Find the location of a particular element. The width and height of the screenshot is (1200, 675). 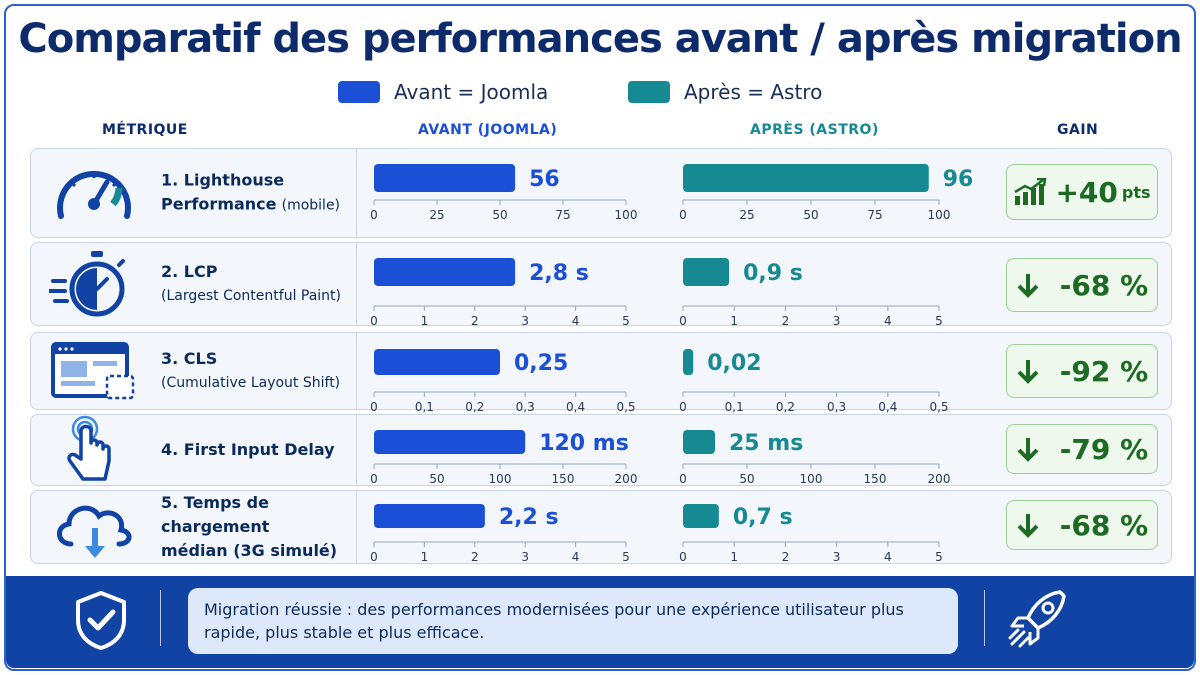

legend-item-after: Après = Astro is located at coordinates (725, 92).